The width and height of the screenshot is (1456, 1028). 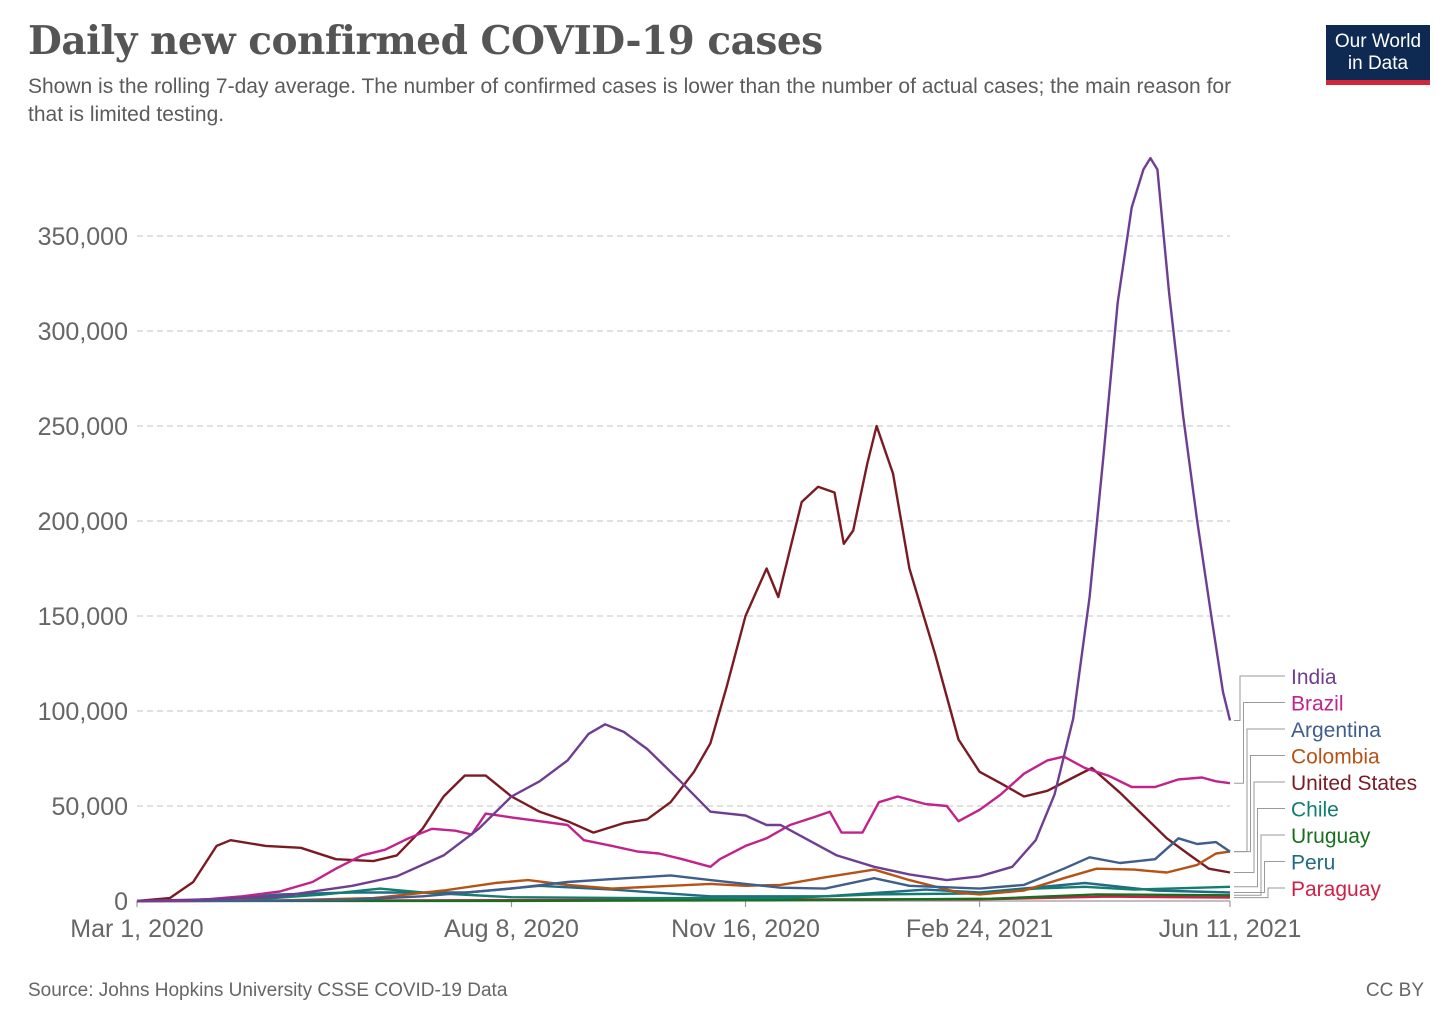 What do you see at coordinates (83, 332) in the screenshot?
I see `y-tick-label: 300,000` at bounding box center [83, 332].